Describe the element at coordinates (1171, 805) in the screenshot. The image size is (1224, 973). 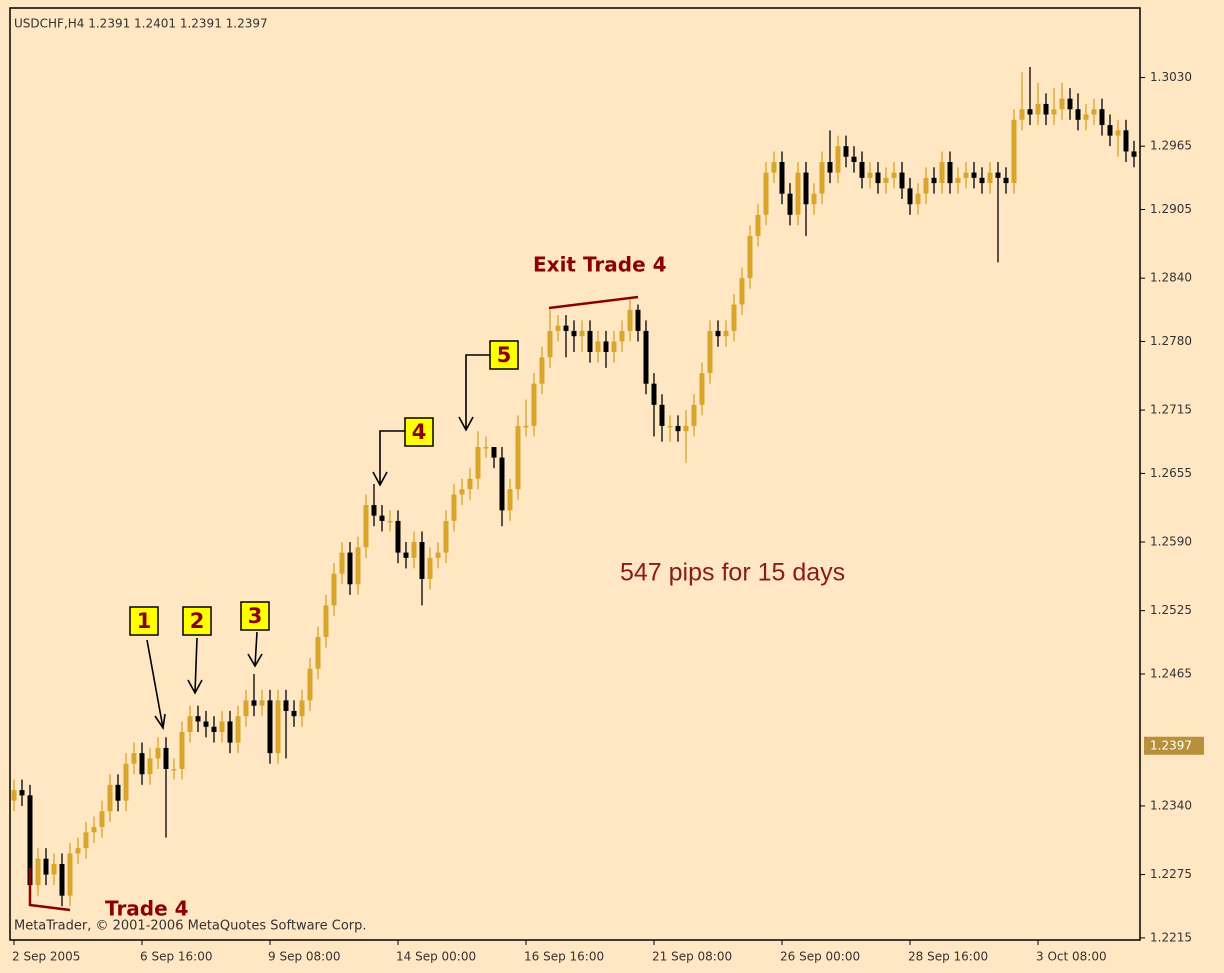
I see `y-tick-label: 1.2340` at that location.